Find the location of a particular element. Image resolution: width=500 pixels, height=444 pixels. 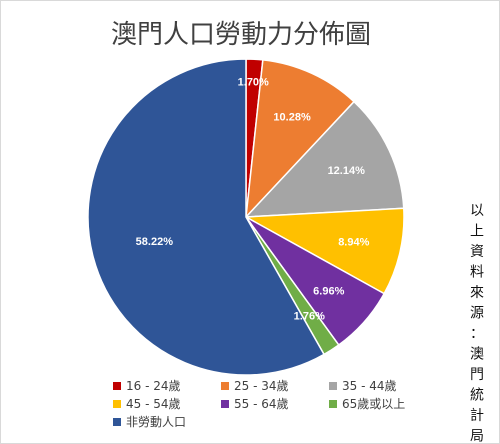

source-note-char: 來 is located at coordinates (477, 293).